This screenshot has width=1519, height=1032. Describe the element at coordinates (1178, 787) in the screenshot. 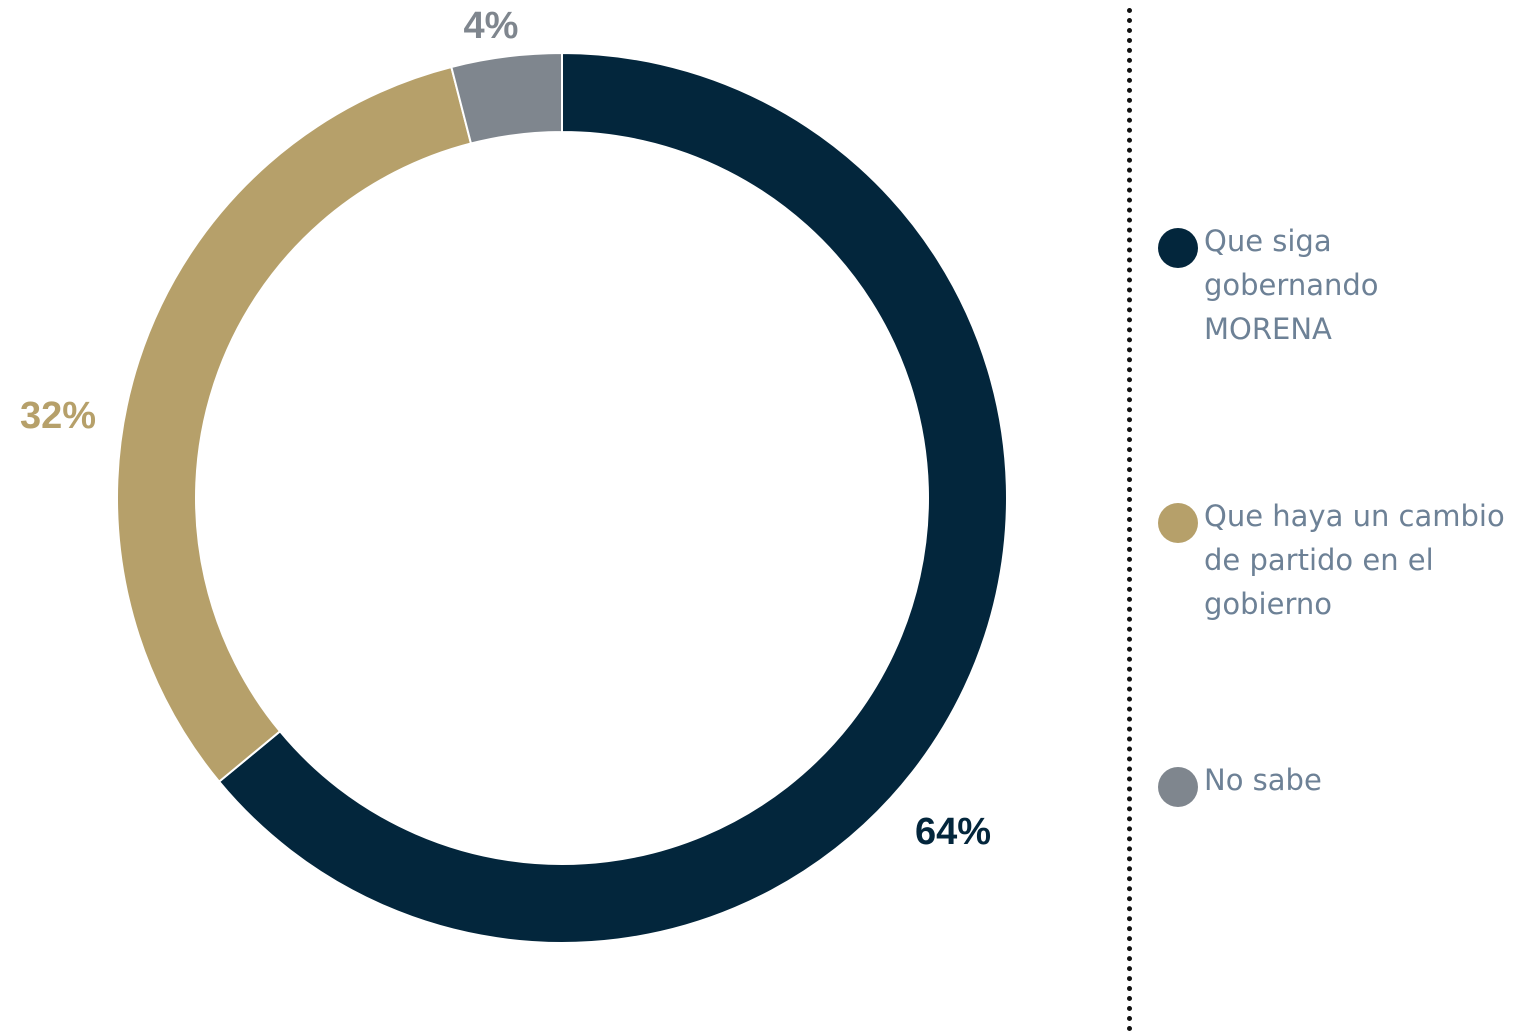

I see `legend-swatch-no-sabe` at that location.